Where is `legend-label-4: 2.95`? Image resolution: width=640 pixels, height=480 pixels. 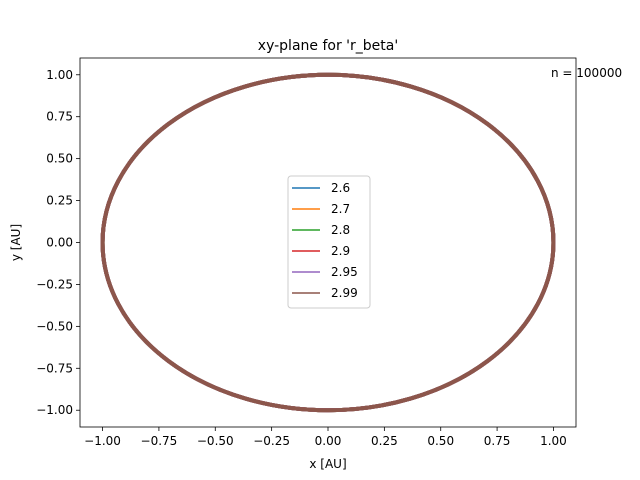
legend-label-4: 2.95 is located at coordinates (344, 272).